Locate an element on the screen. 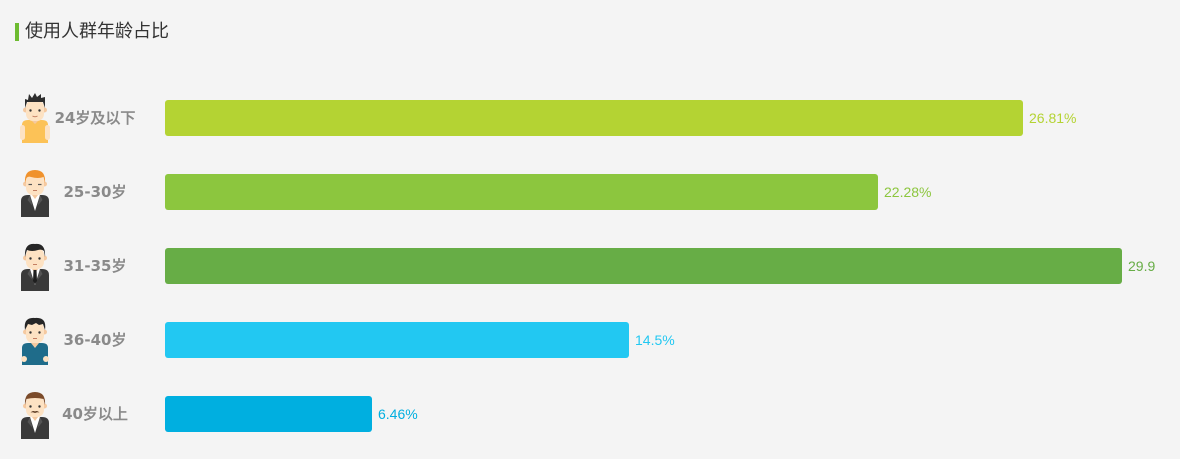 The width and height of the screenshot is (1180, 459). bar-row: 31-35岁 29.9 is located at coordinates (590, 267).